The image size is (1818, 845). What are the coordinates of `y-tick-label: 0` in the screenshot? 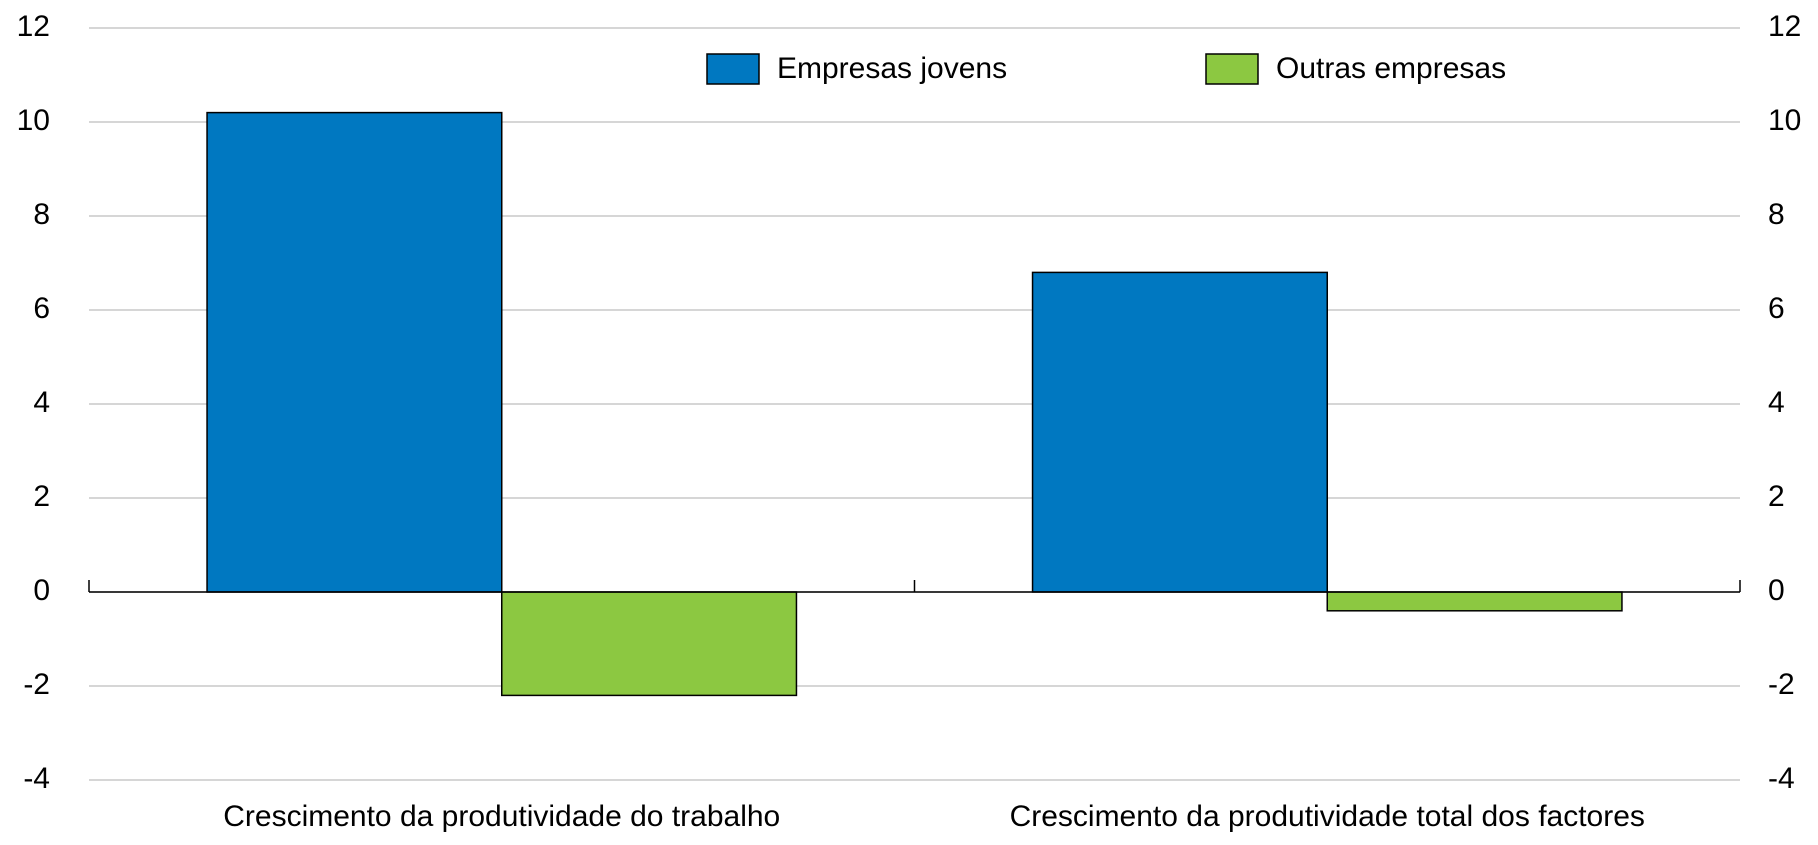 It's located at (41, 590).